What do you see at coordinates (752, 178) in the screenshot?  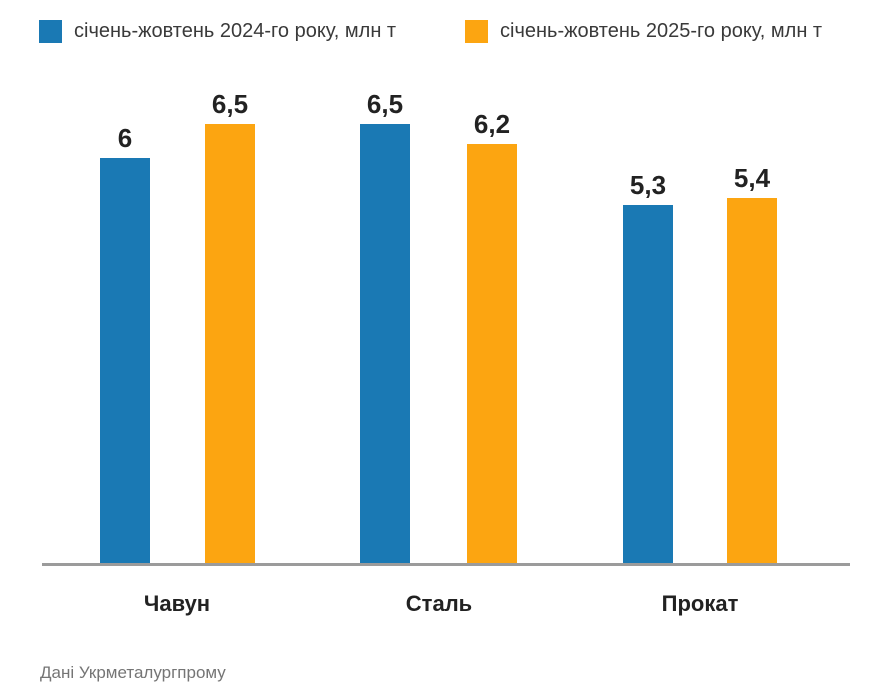 I see `bar-value-label-2025-group-3: 5,4` at bounding box center [752, 178].